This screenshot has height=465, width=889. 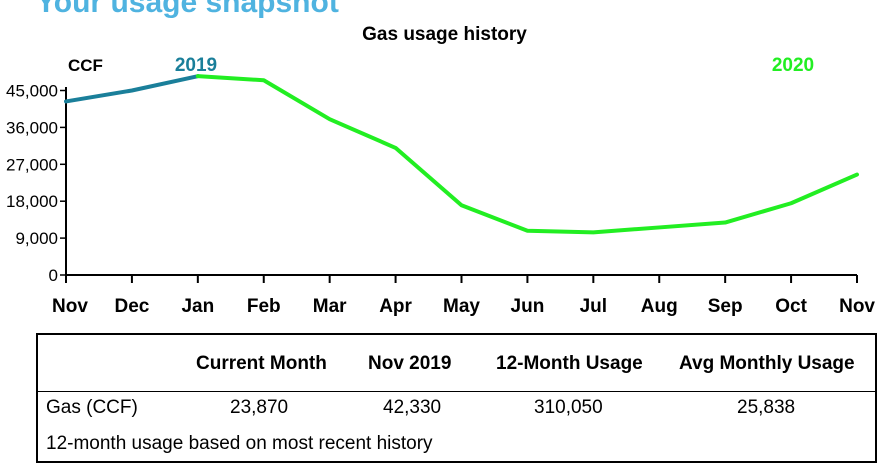 I want to click on header-avg-monthly-usage: Avg Monthly Usage, so click(x=767, y=363).